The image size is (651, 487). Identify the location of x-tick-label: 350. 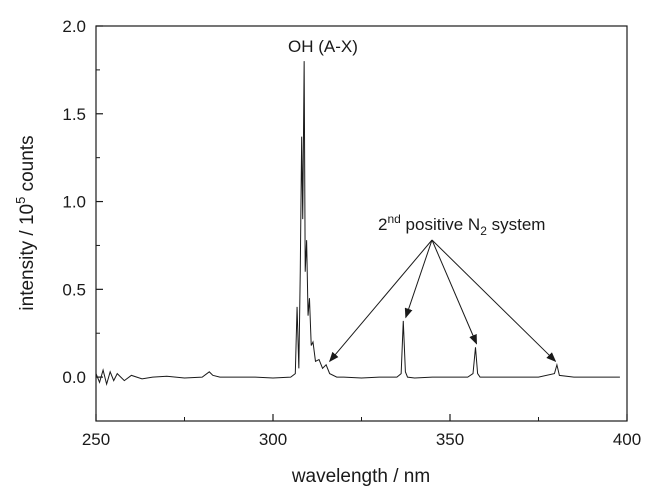
(450, 439).